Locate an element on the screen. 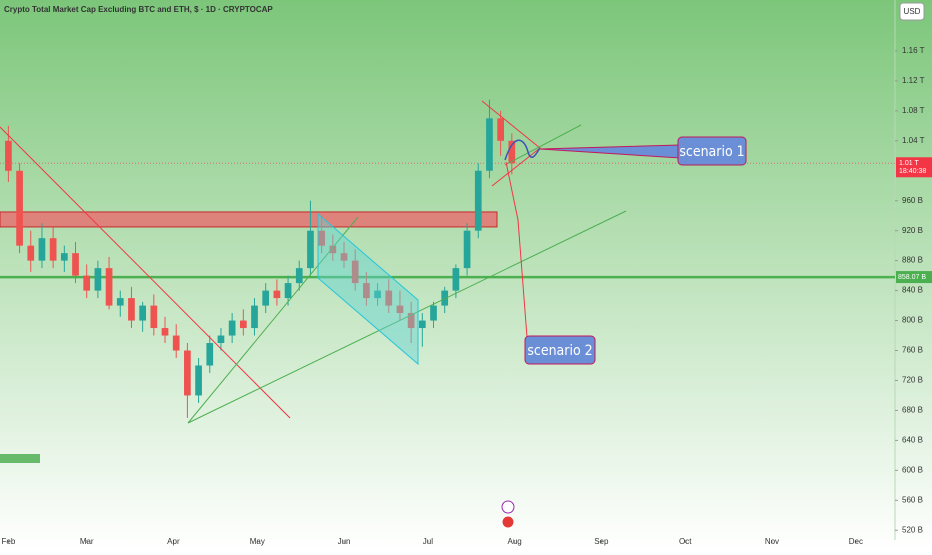 This screenshot has height=555, width=932. x-tick-label: Feb is located at coordinates (8, 541).